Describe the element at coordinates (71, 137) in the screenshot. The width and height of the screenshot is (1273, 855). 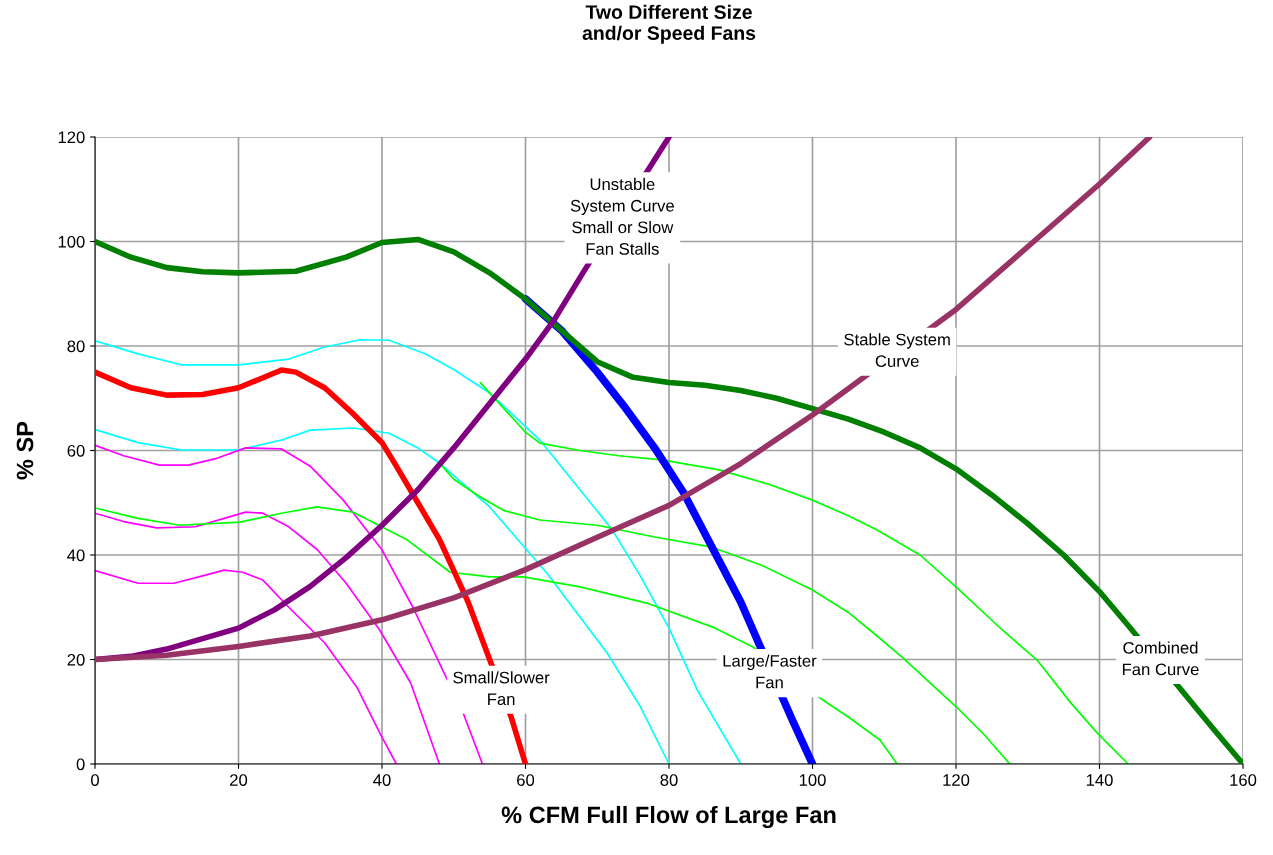
I see `y-tick-label: 120` at that location.